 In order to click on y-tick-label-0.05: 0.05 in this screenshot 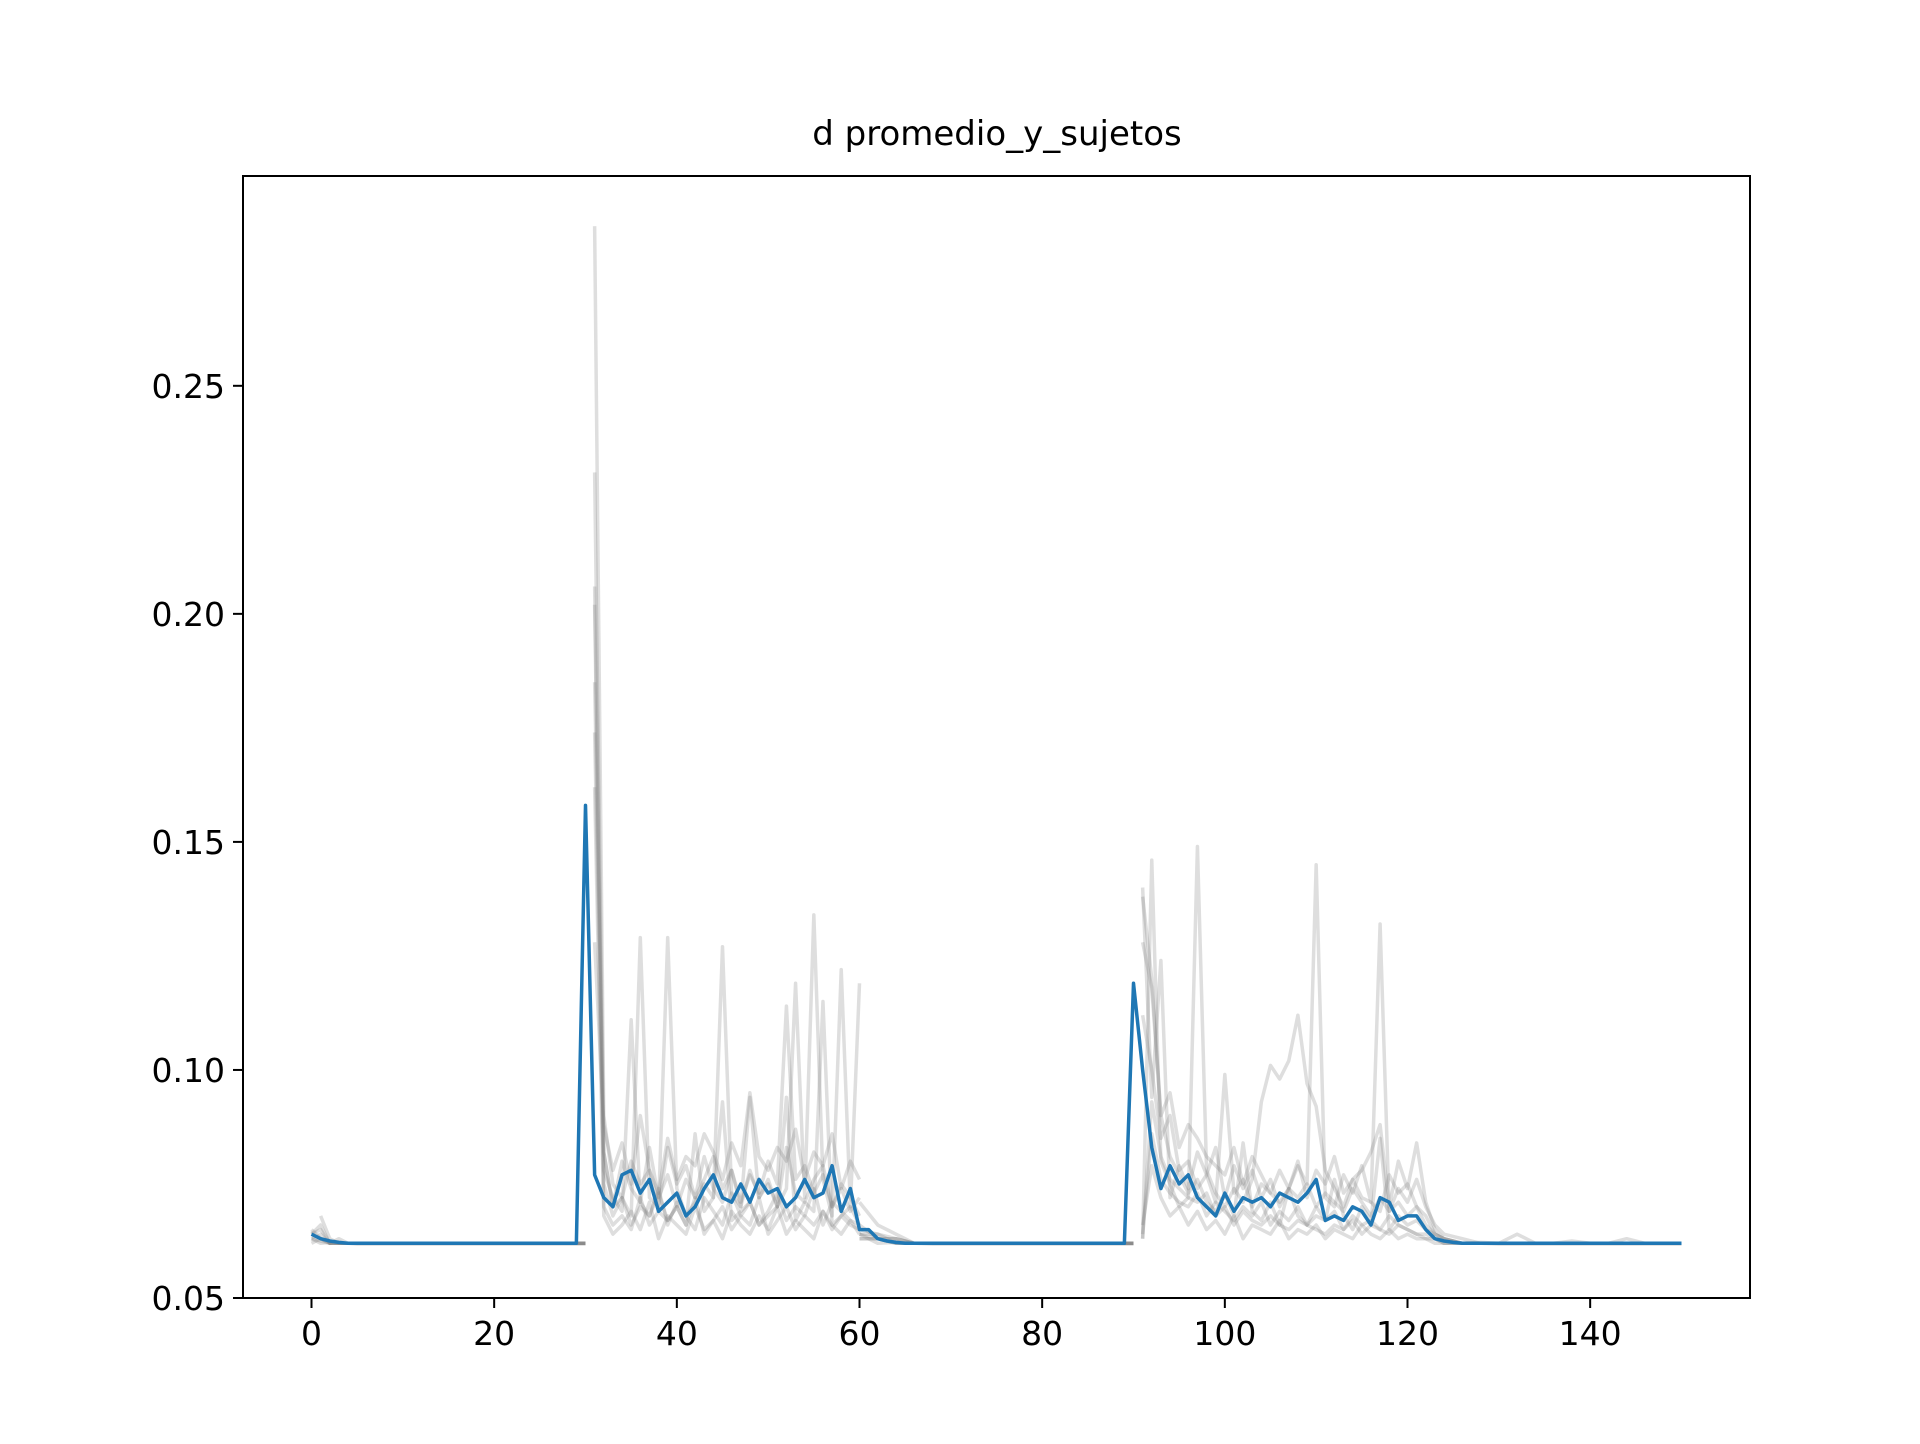, I will do `click(188, 1298)`.